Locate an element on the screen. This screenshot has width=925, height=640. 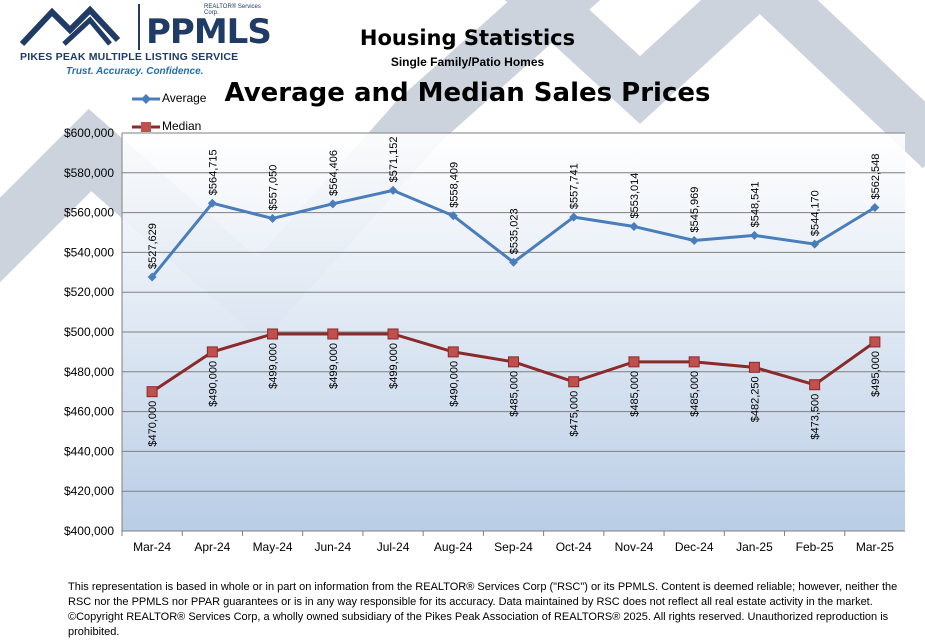
logo-tagline: Trust. Accuracy. Confidence. is located at coordinates (135, 71).